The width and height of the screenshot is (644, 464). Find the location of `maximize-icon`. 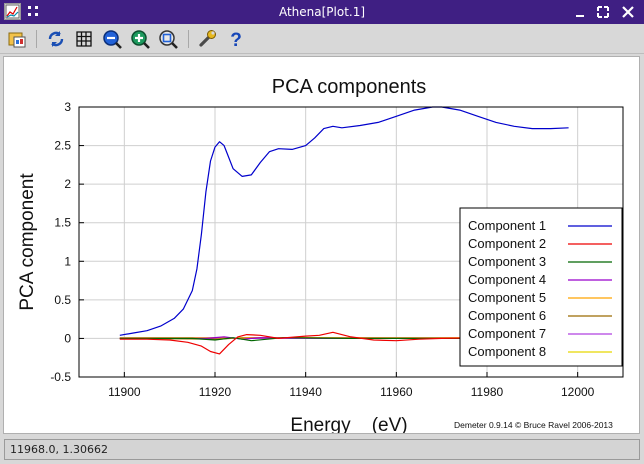

maximize-icon is located at coordinates (603, 12).